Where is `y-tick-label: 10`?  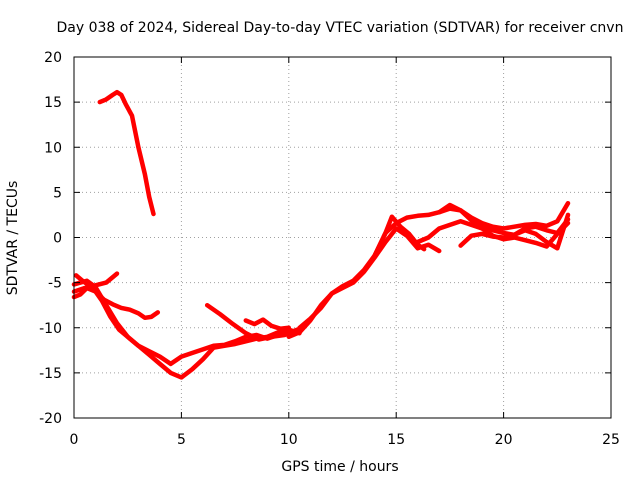
y-tick-label: 10 is located at coordinates (53, 148).